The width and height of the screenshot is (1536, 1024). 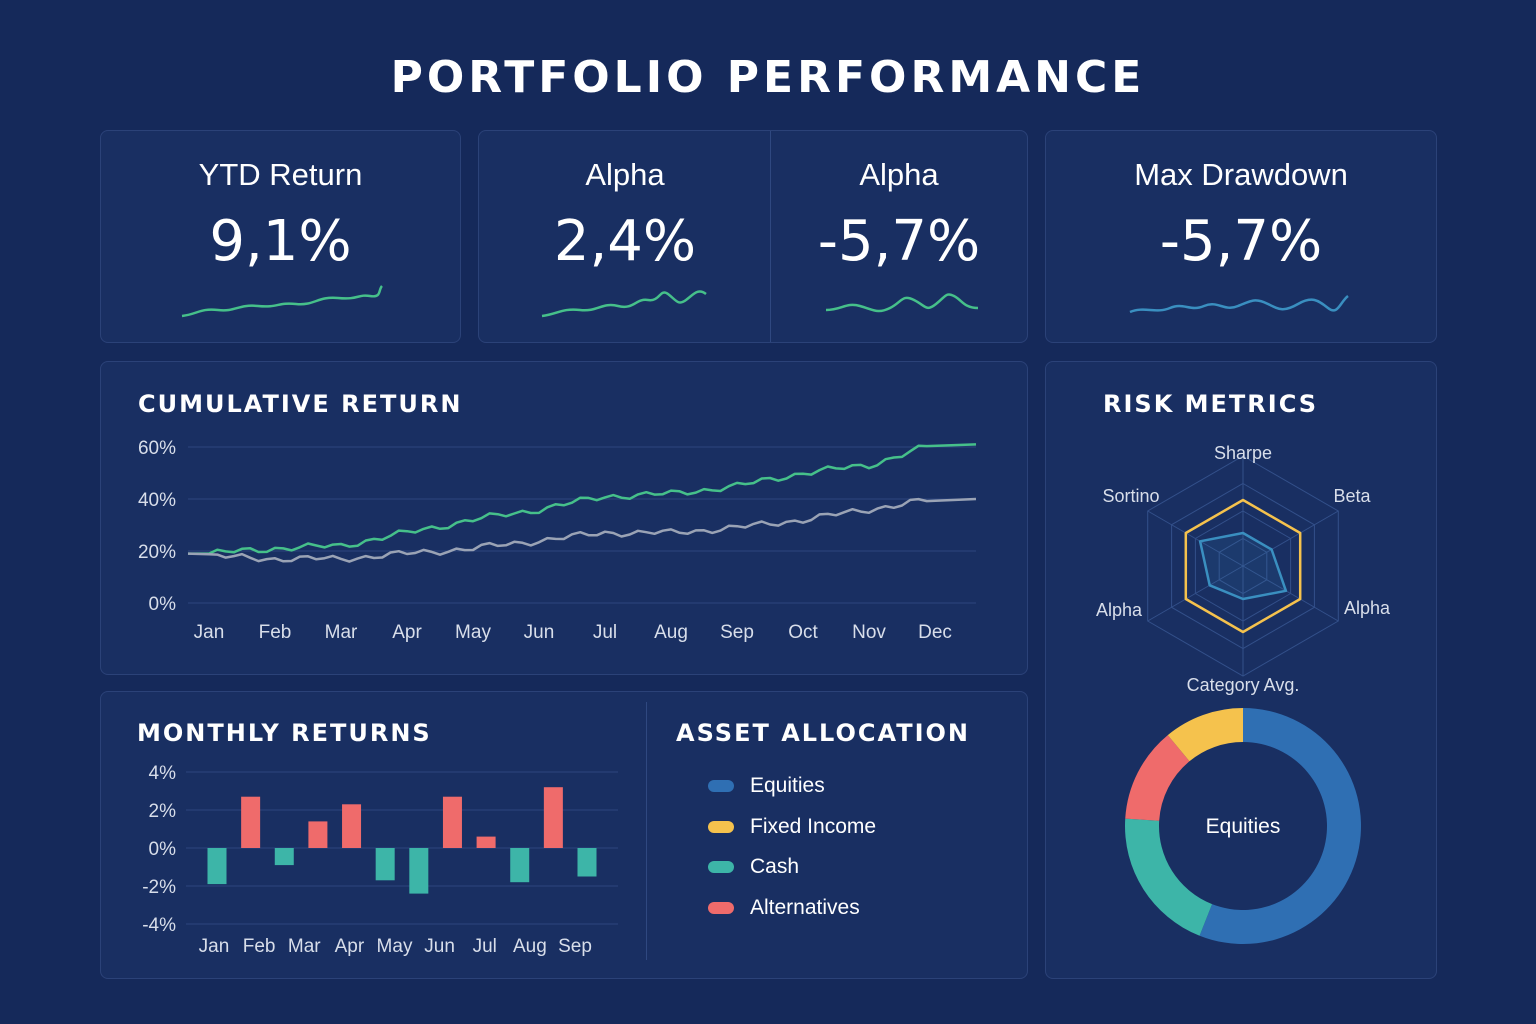 What do you see at coordinates (770, 236) in the screenshot?
I see `kpi-divider` at bounding box center [770, 236].